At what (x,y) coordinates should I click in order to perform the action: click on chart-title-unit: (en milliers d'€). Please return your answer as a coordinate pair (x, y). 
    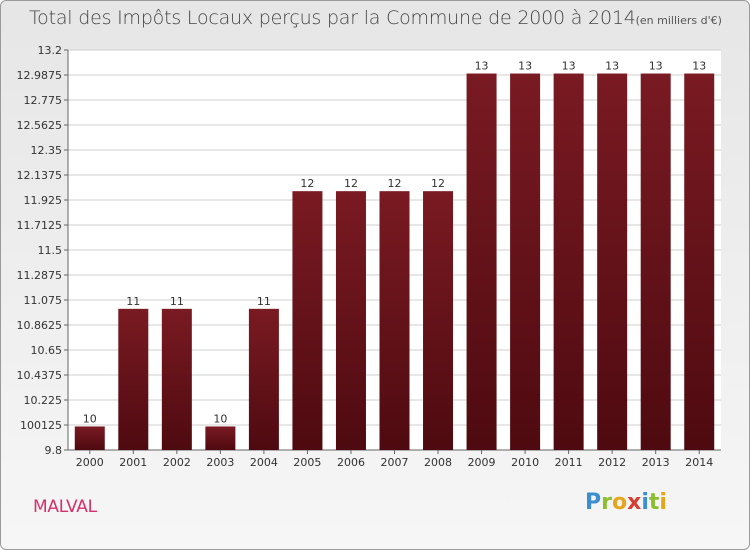
    Looking at the image, I should click on (678, 20).